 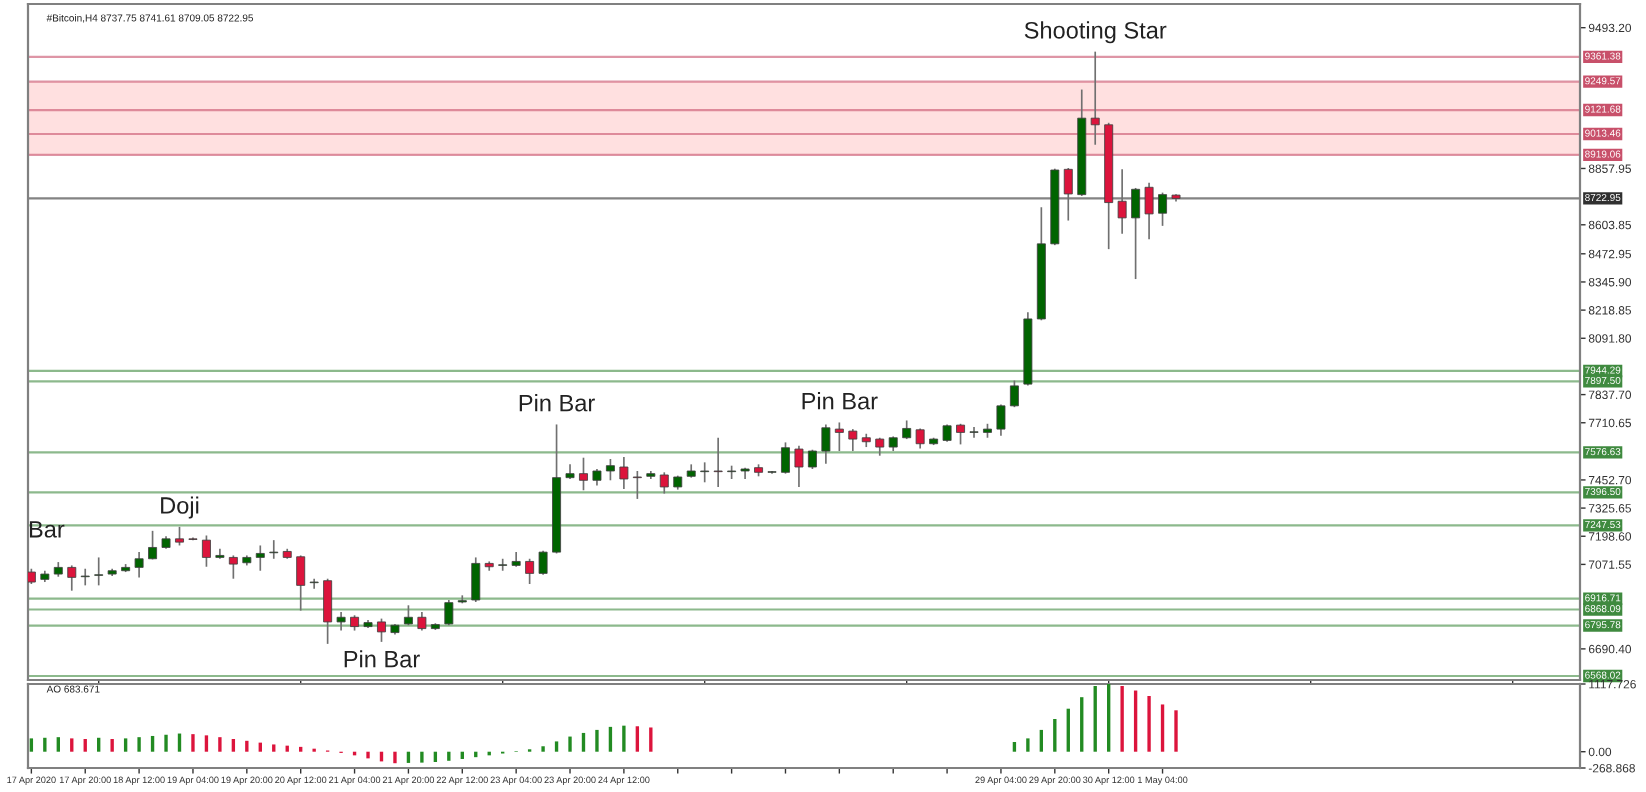 What do you see at coordinates (47, 529) in the screenshot?
I see `annotation: Bar` at bounding box center [47, 529].